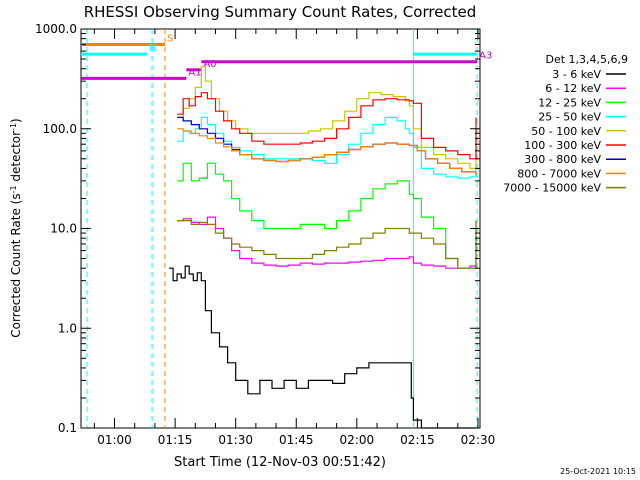  I want to click on x-tick-label-4: 02:00, so click(357, 440).